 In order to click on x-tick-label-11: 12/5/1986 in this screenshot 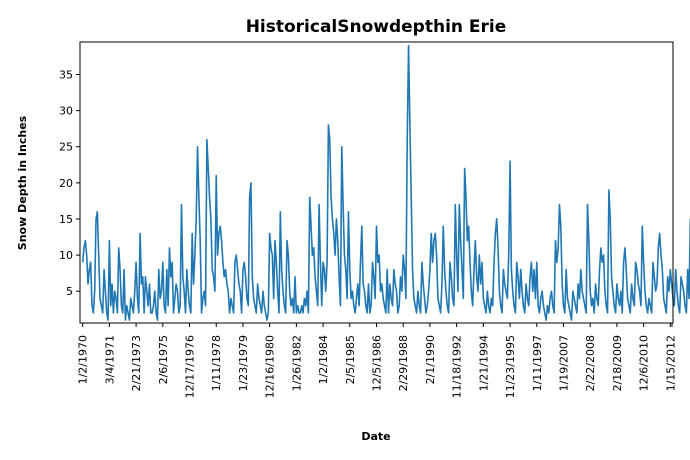, I will do `click(377, 363)`.